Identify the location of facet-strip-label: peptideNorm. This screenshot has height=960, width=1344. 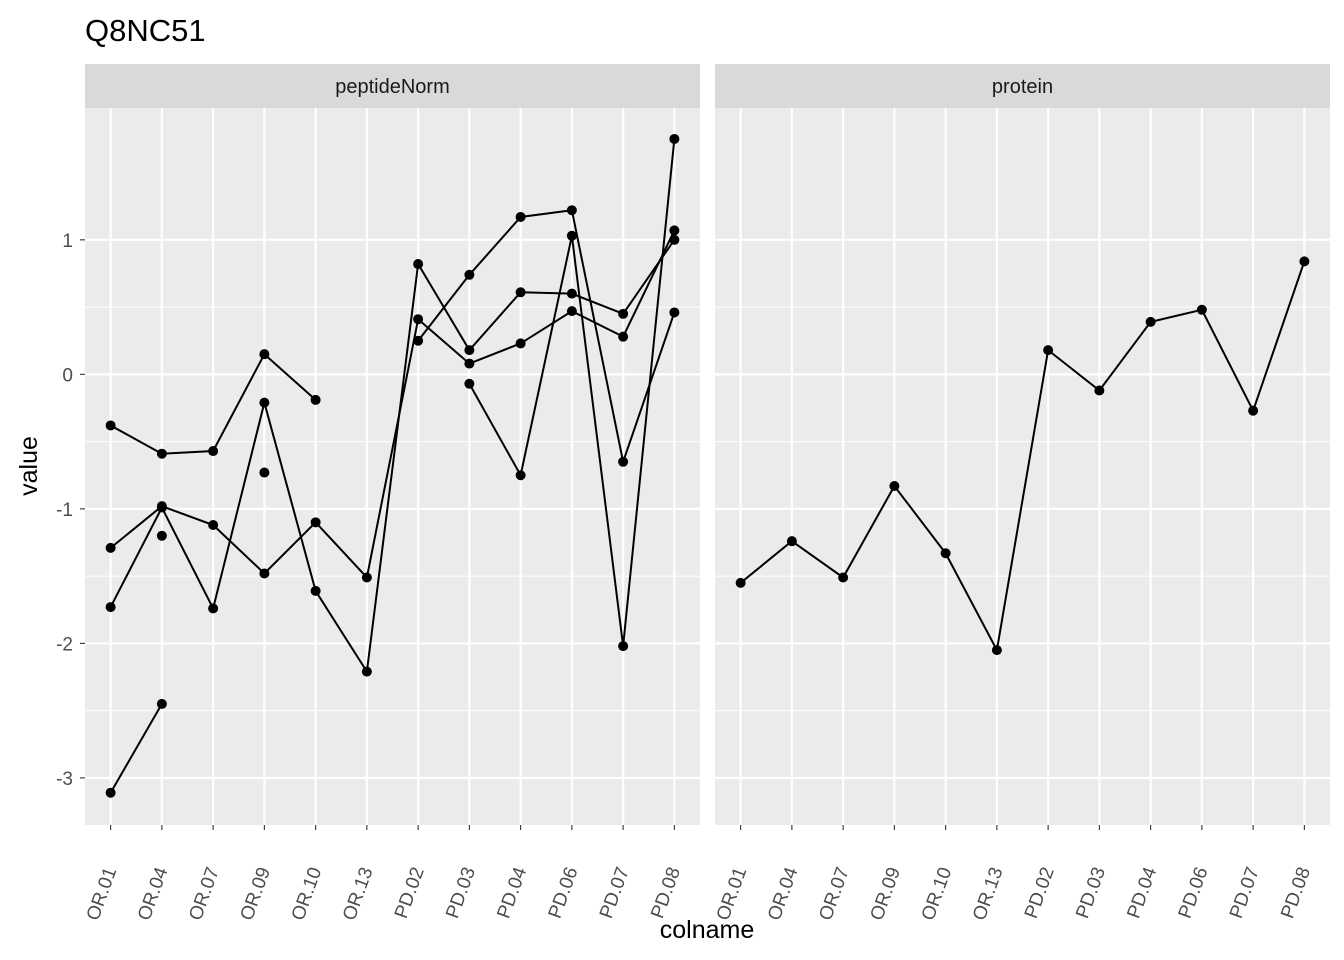
(392, 87).